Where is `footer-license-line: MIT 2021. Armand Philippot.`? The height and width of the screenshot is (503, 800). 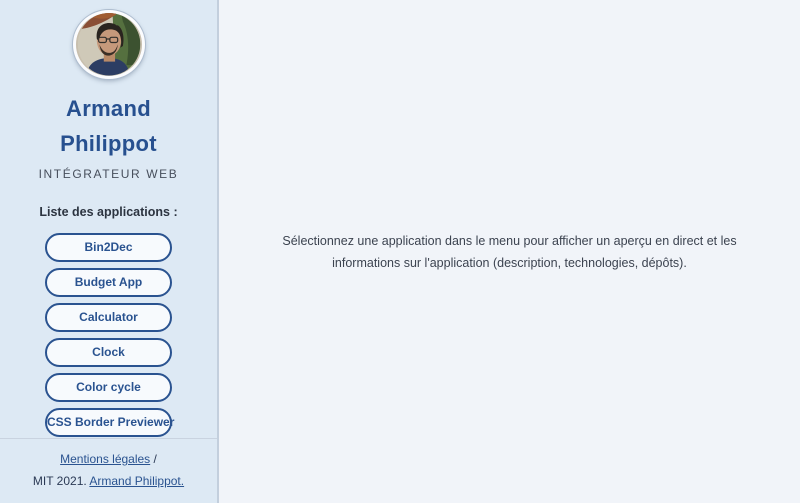 footer-license-line: MIT 2021. Armand Philippot. is located at coordinates (108, 481).